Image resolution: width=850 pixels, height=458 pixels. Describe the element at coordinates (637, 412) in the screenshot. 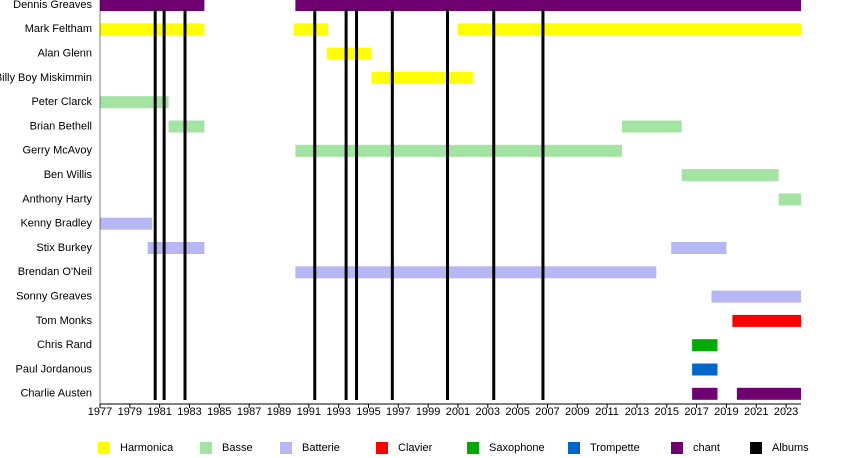

I see `x-tick-label: 2013` at that location.